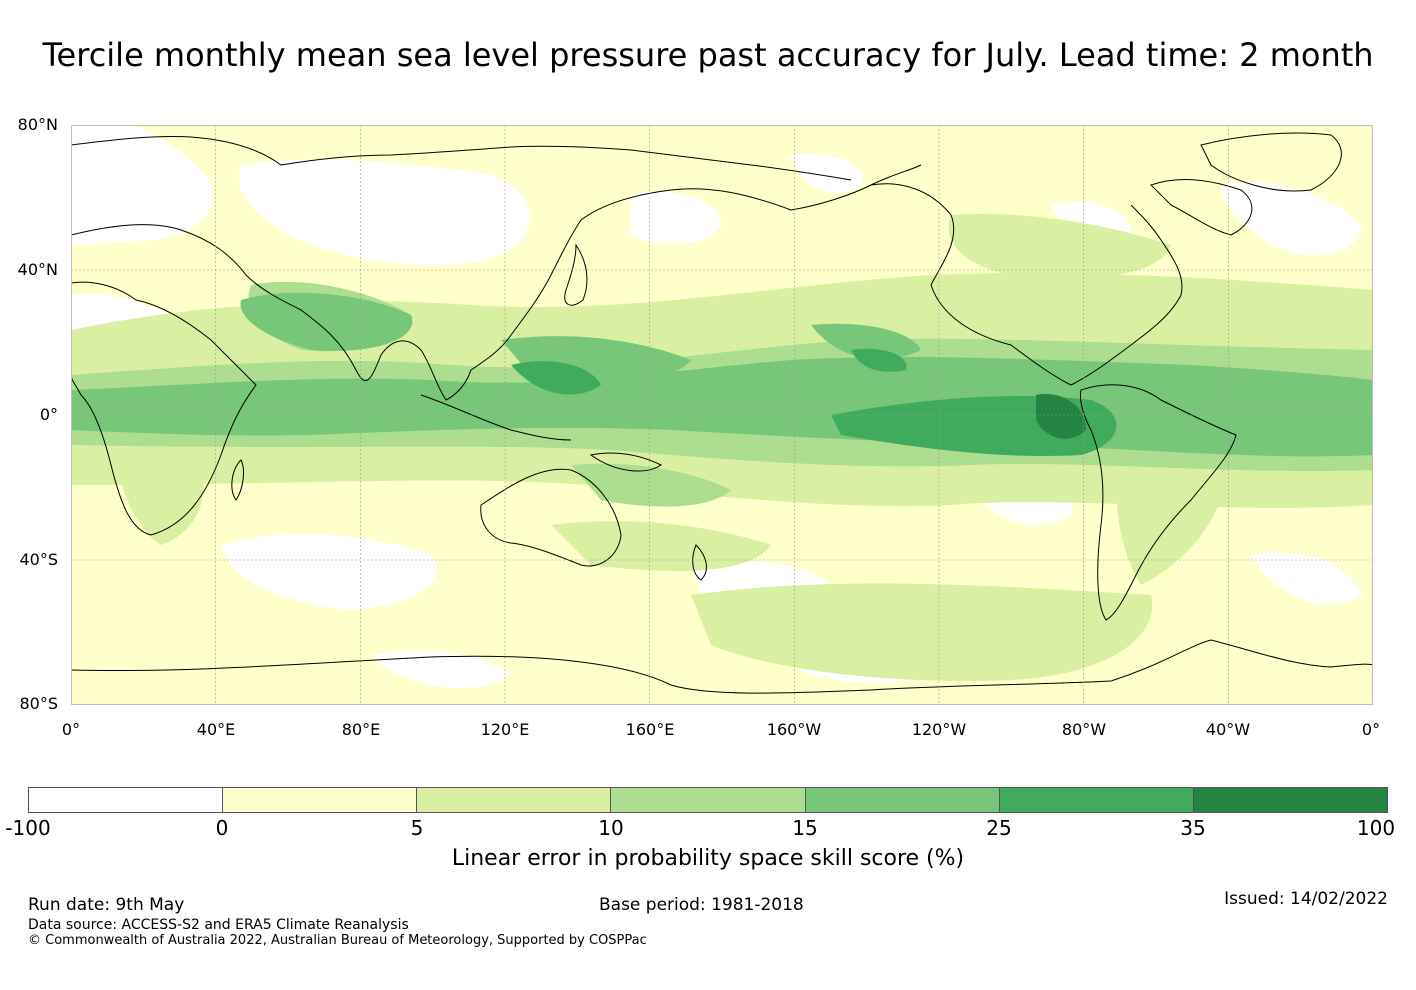 The width and height of the screenshot is (1416, 990). Describe the element at coordinates (505, 729) in the screenshot. I see `lon-label-120e: 120°E` at that location.